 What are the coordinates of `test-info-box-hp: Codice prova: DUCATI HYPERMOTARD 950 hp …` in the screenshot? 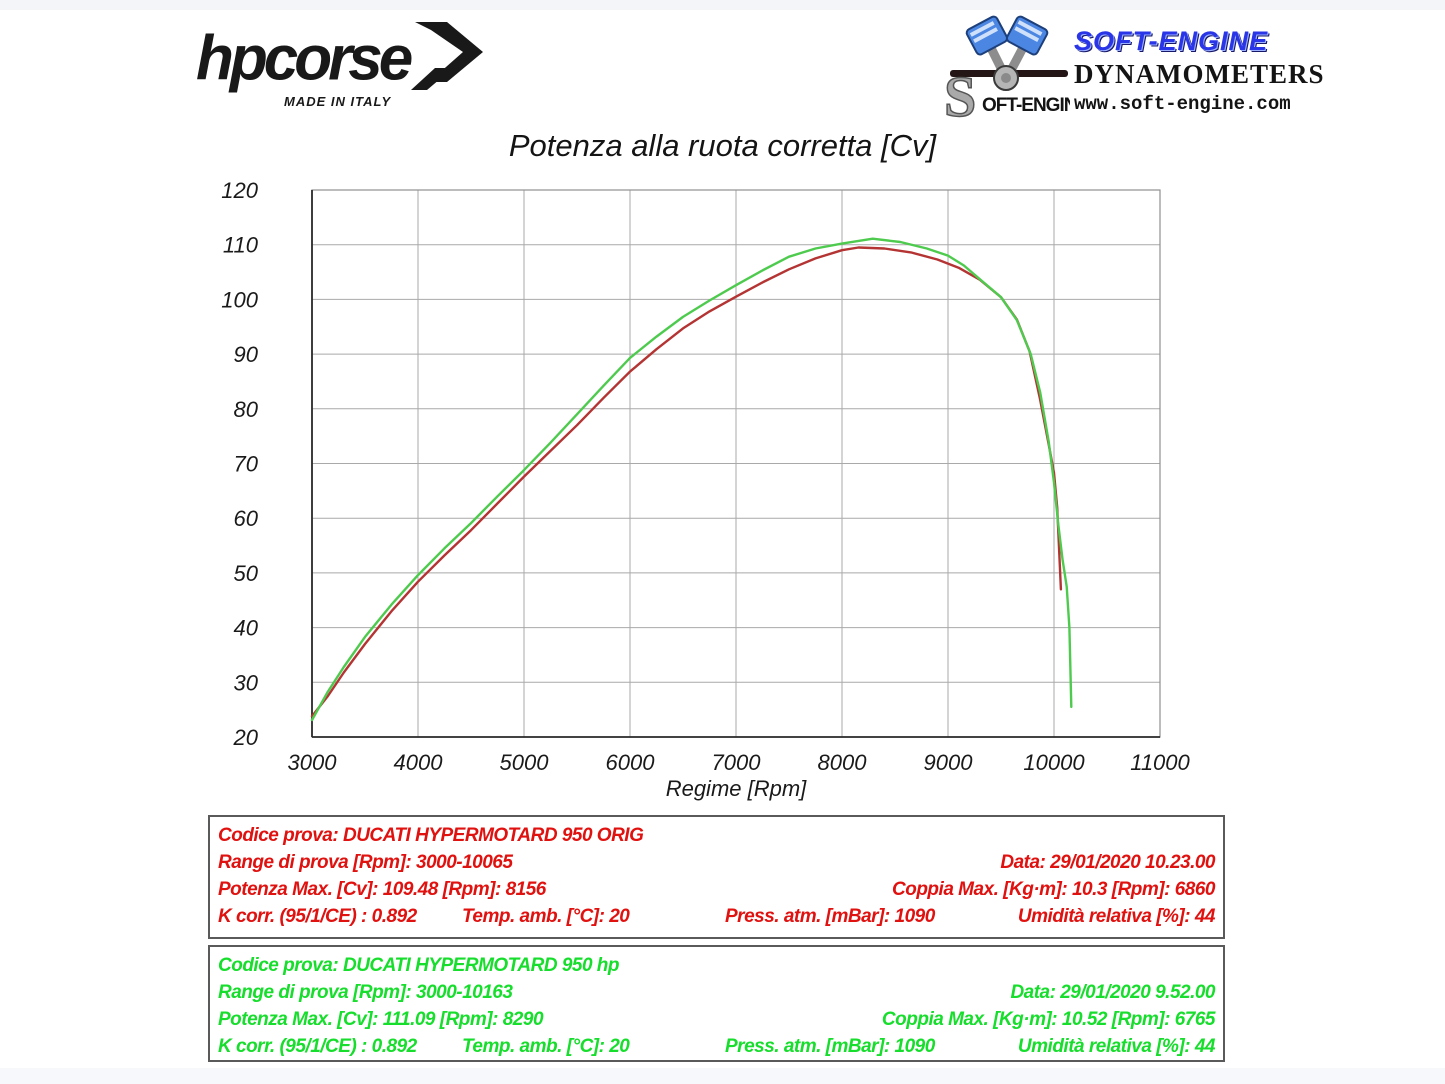 It's located at (716, 1003).